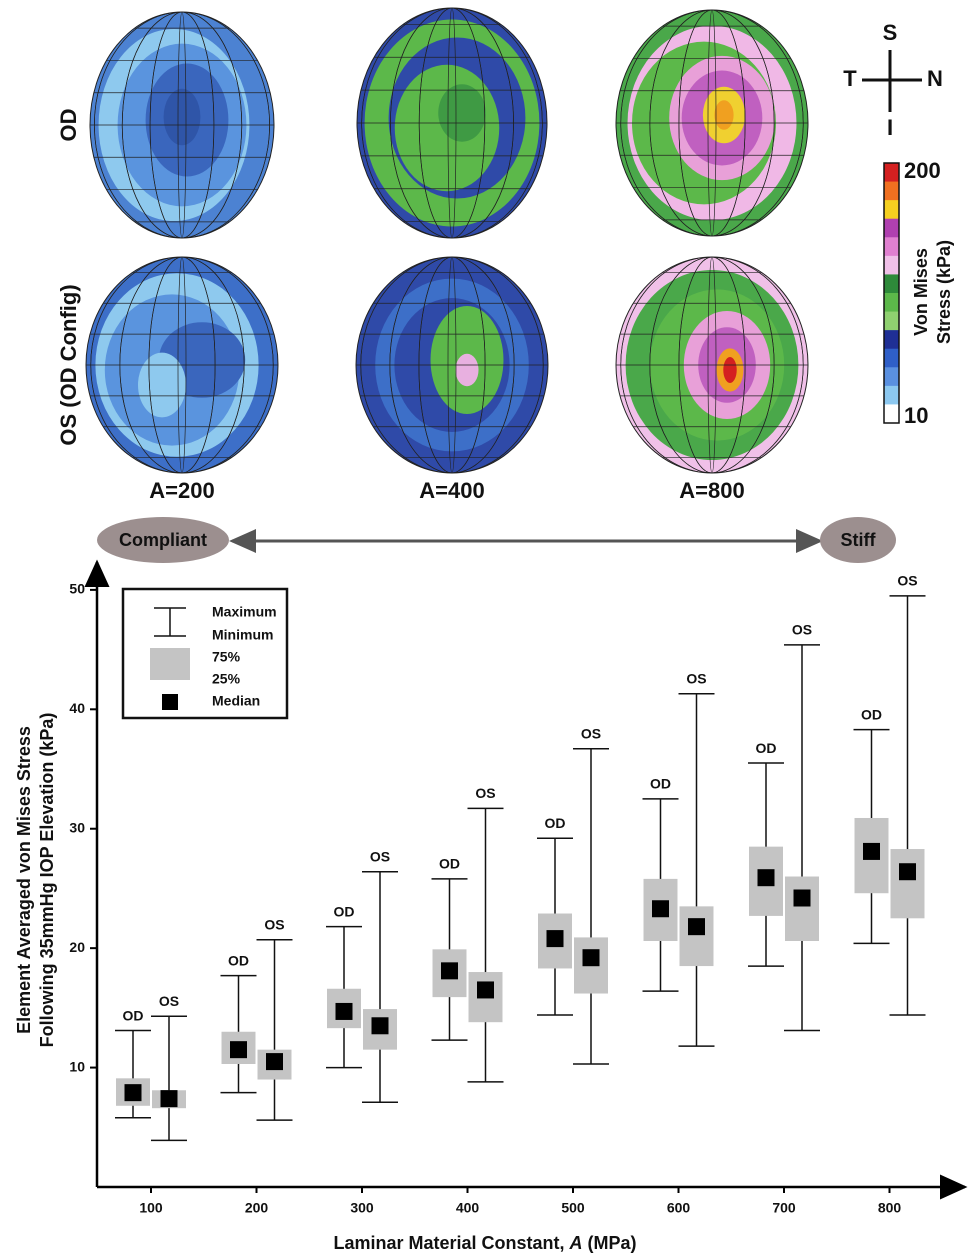 Image resolution: width=972 pixels, height=1256 pixels. What do you see at coordinates (362, 1208) in the screenshot?
I see `x-tick-label: 300` at bounding box center [362, 1208].